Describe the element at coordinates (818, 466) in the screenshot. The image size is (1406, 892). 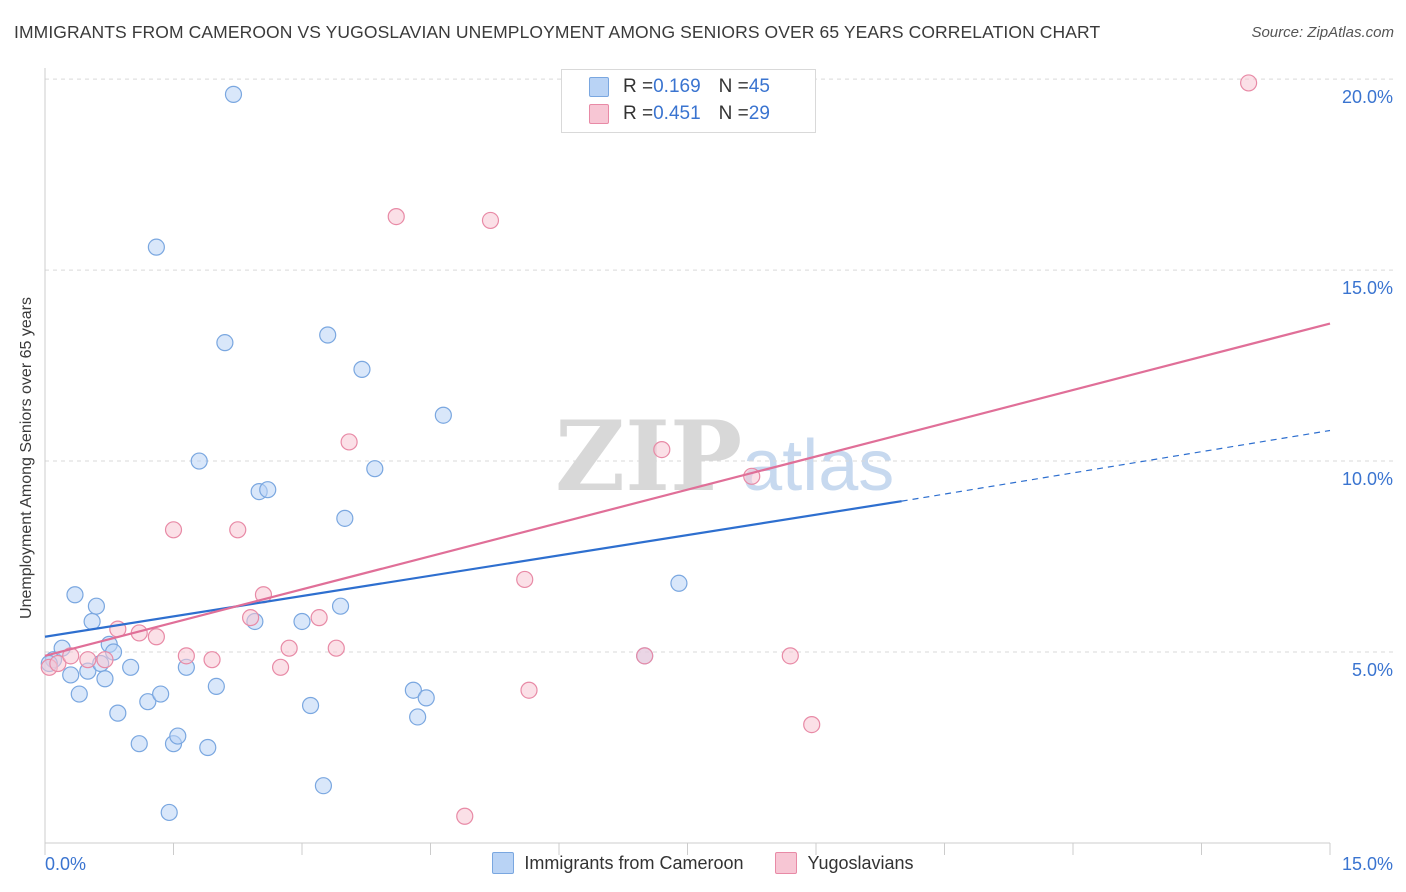
I see `watermark-atlas: atlas` at that location.